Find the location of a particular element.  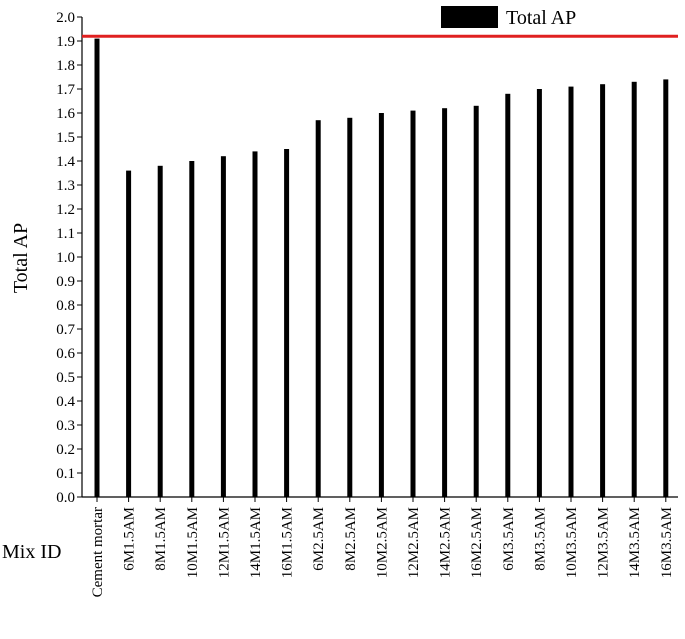

x-tick-label: 16M1.5AM is located at coordinates (288, 542).